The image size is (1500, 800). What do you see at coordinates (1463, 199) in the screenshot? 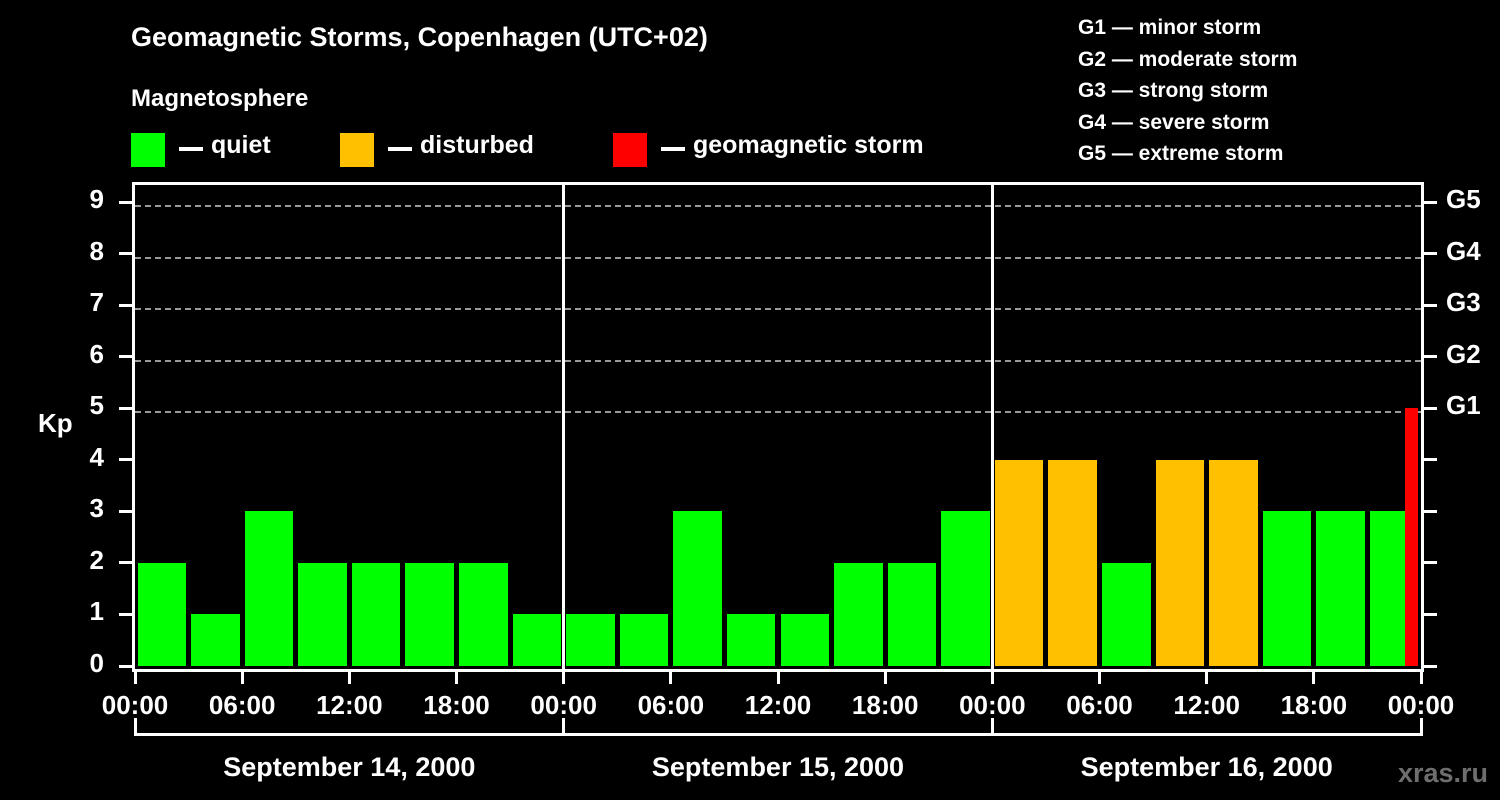
I see `g-tick-label: G5` at bounding box center [1463, 199].